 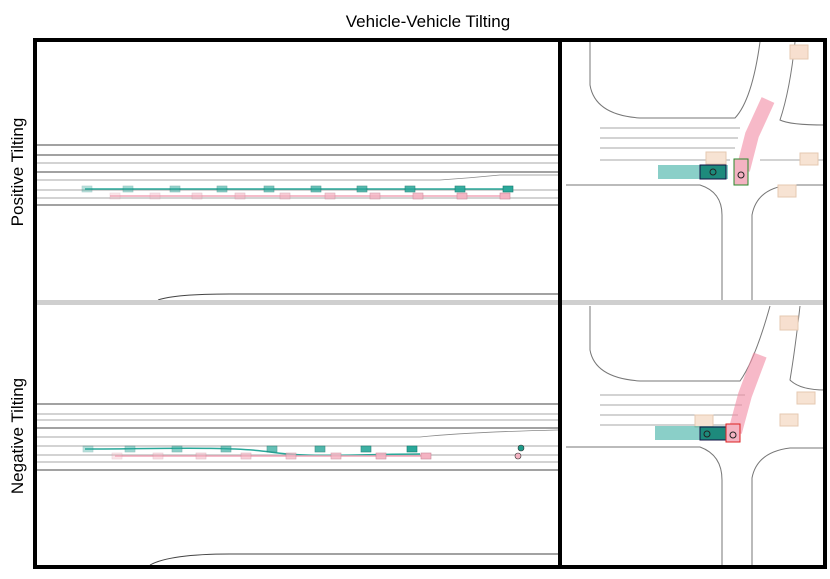 What do you see at coordinates (696, 170) in the screenshot?
I see `intersection-top` at bounding box center [696, 170].